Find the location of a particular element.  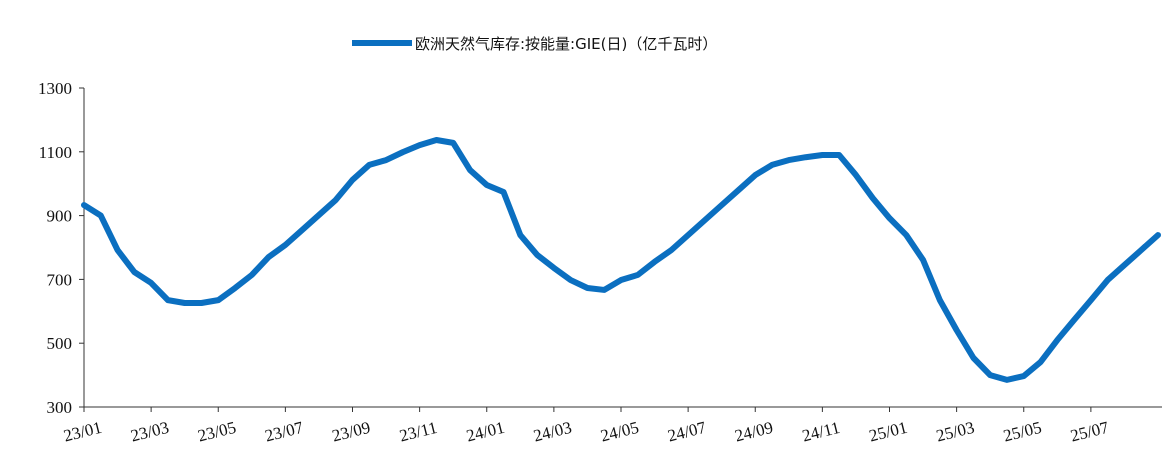

x-tick-label: 24/07 is located at coordinates (687, 432).